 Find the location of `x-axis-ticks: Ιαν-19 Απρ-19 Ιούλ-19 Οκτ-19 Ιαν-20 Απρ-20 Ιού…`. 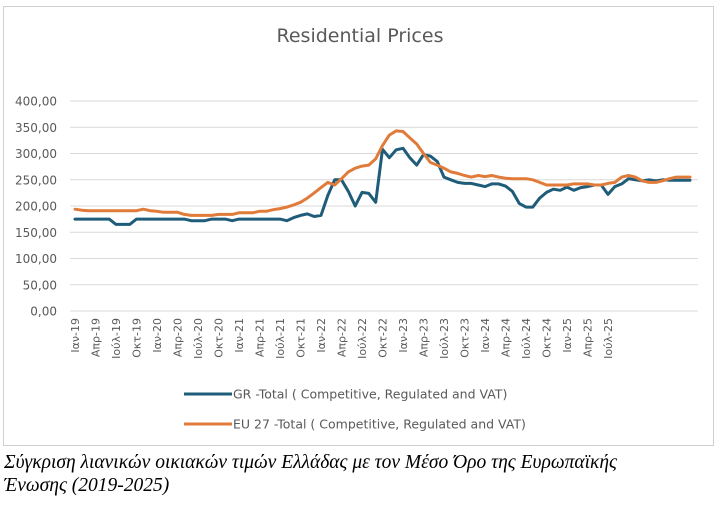

x-axis-ticks: Ιαν-19 Απρ-19 Ιούλ-19 Οκτ-19 Ιαν-20 Απρ-20 Ιού… is located at coordinates (342, 338).